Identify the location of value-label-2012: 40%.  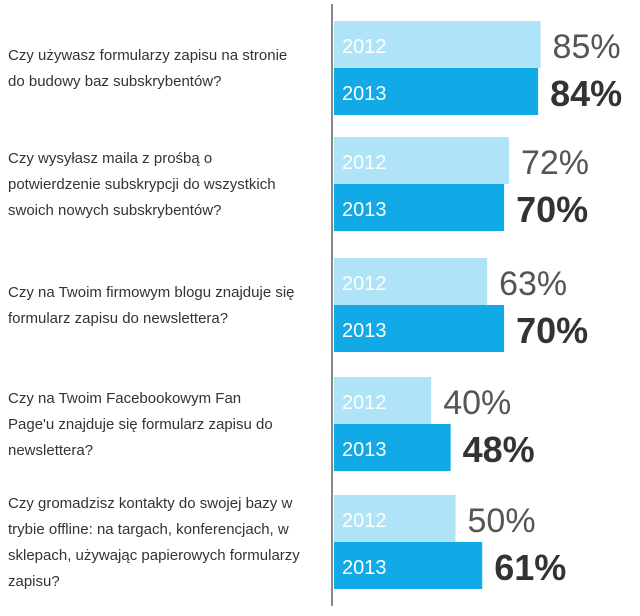
(477, 403).